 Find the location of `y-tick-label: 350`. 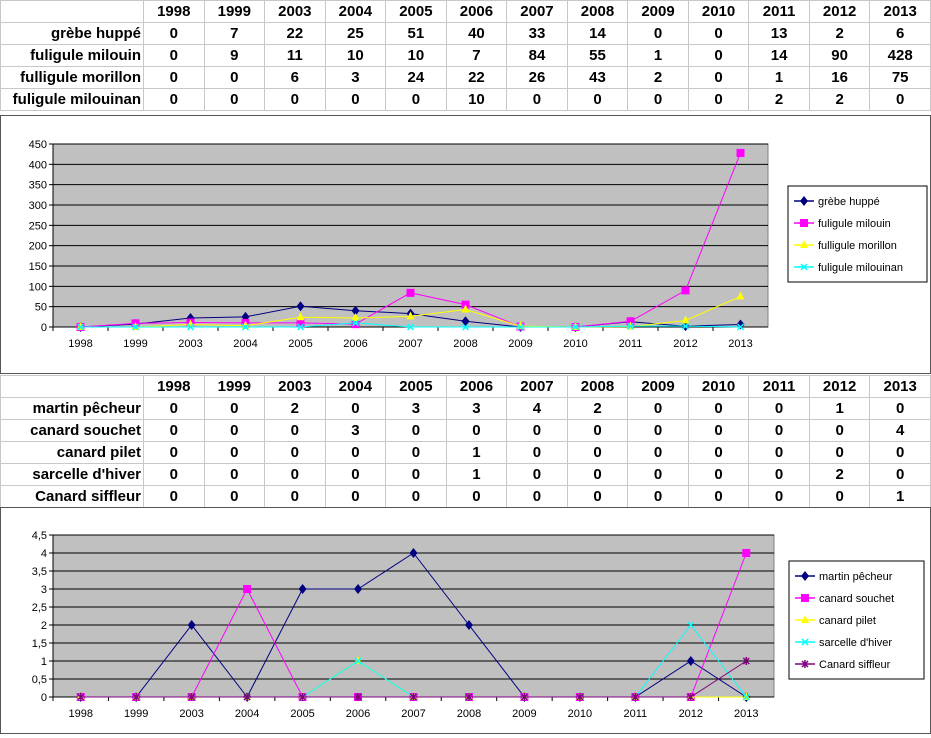

y-tick-label: 350 is located at coordinates (38, 186).